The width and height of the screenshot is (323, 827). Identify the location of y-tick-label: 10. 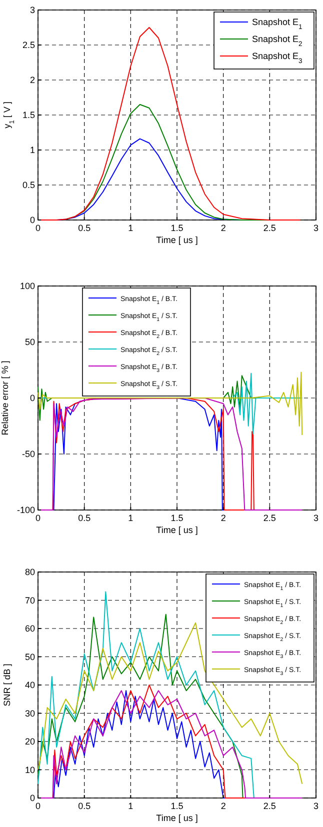
(29, 769).